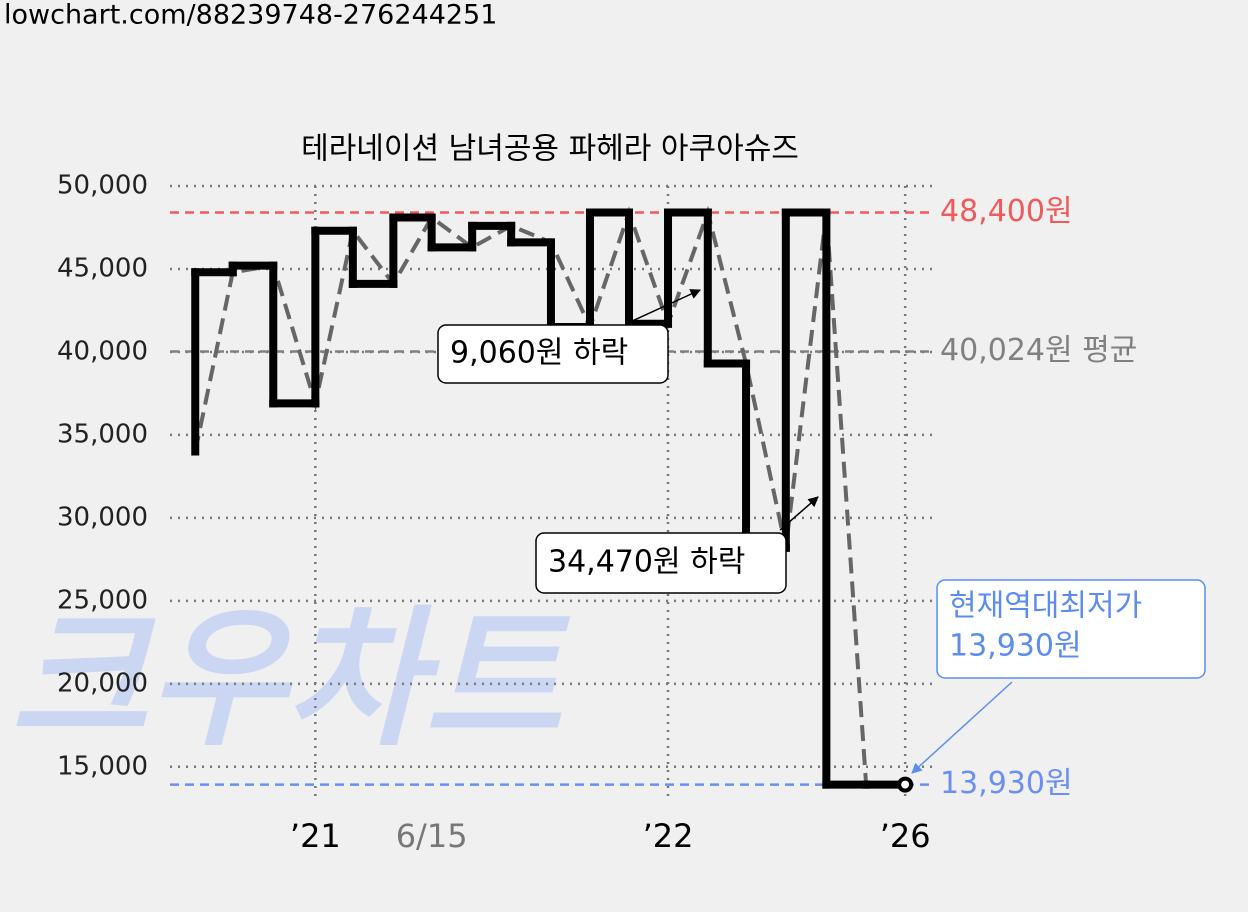 The width and height of the screenshot is (1248, 912). I want to click on annotation-text: 13,930원, so click(1015, 646).